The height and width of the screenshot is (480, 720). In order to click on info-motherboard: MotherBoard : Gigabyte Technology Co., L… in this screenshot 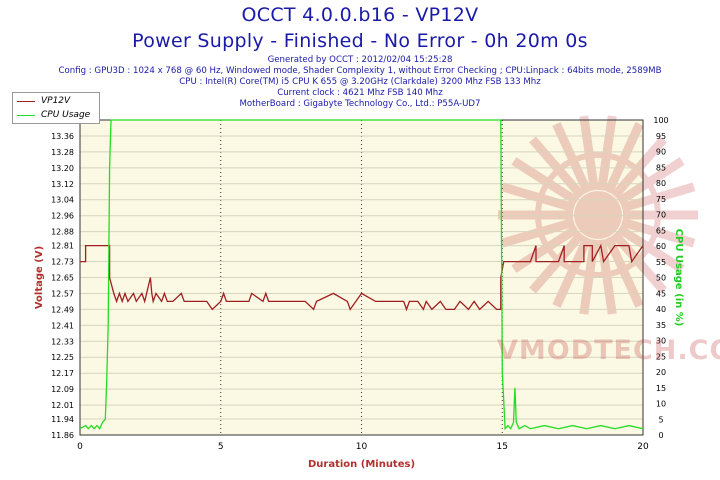, I will do `click(360, 104)`.